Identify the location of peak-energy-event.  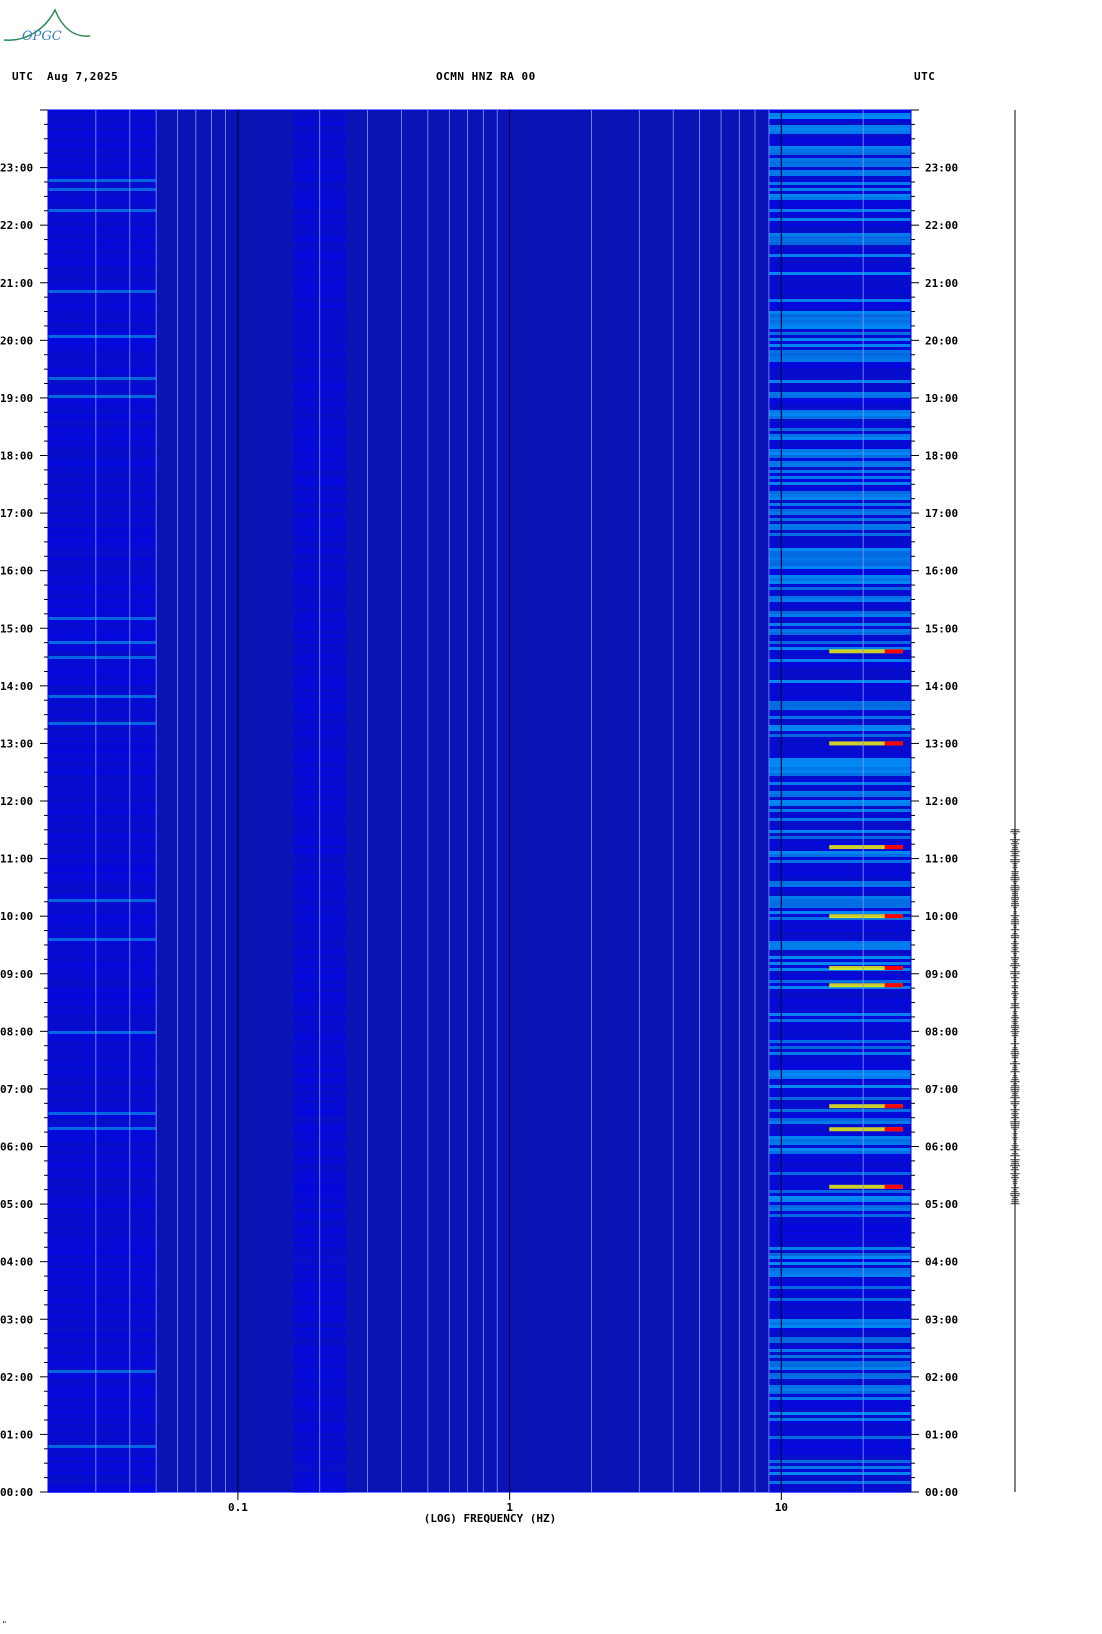
(893, 916).